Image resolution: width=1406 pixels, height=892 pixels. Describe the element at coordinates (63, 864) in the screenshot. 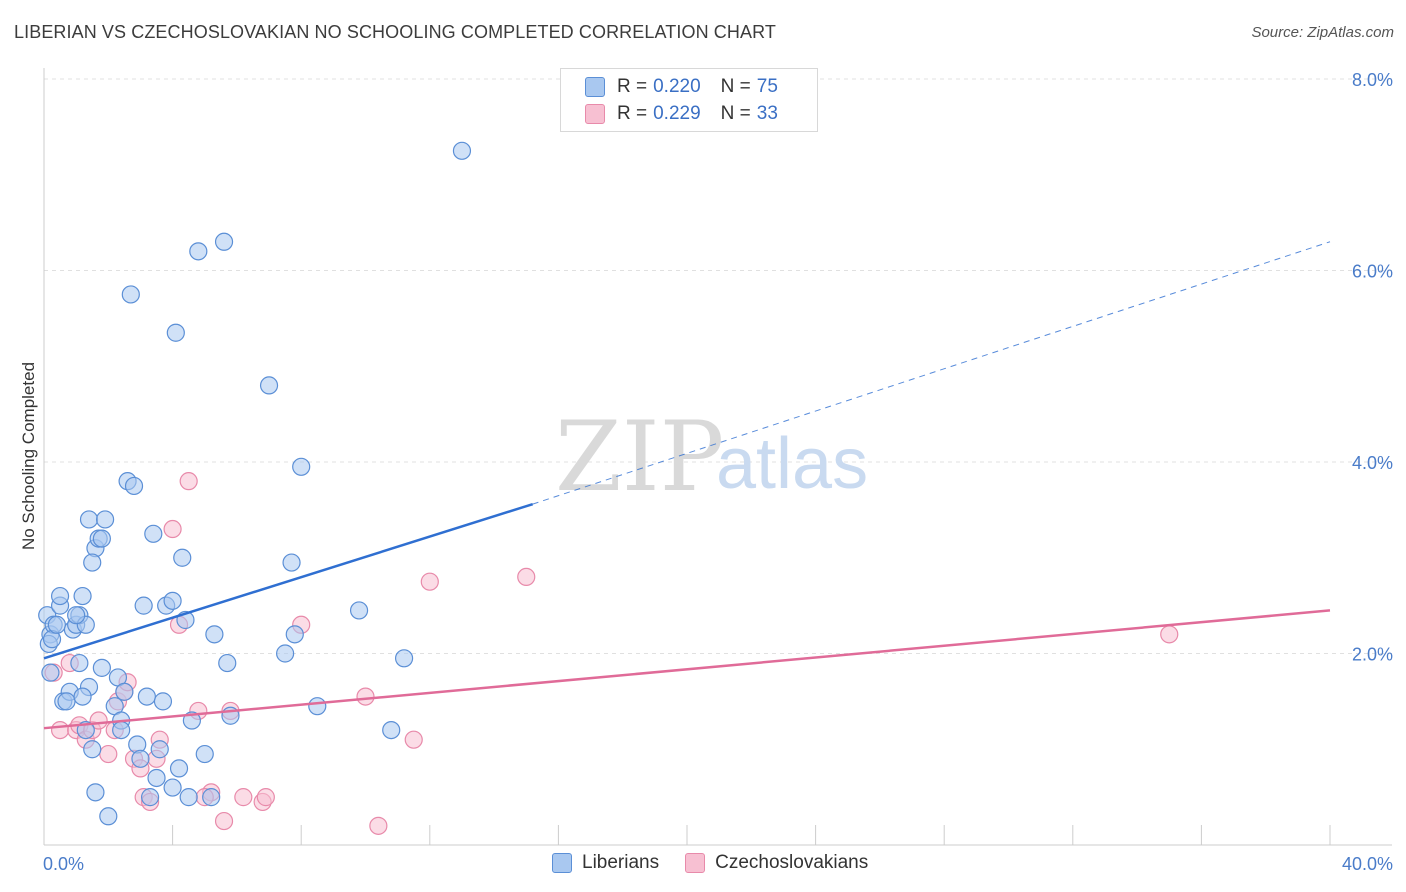

I see `x-tick-label: 0.0%` at that location.